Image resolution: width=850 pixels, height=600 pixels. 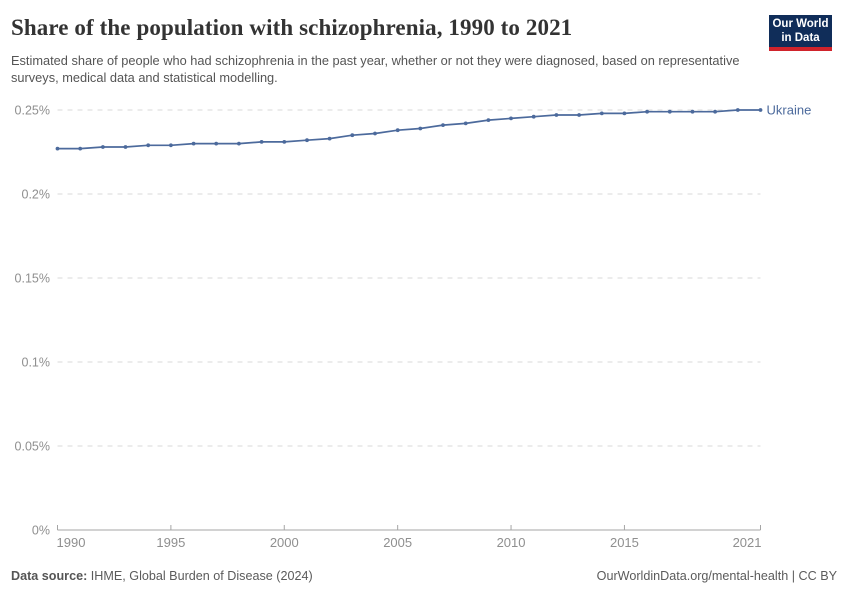 What do you see at coordinates (409, 129) in the screenshot?
I see `series-line` at bounding box center [409, 129].